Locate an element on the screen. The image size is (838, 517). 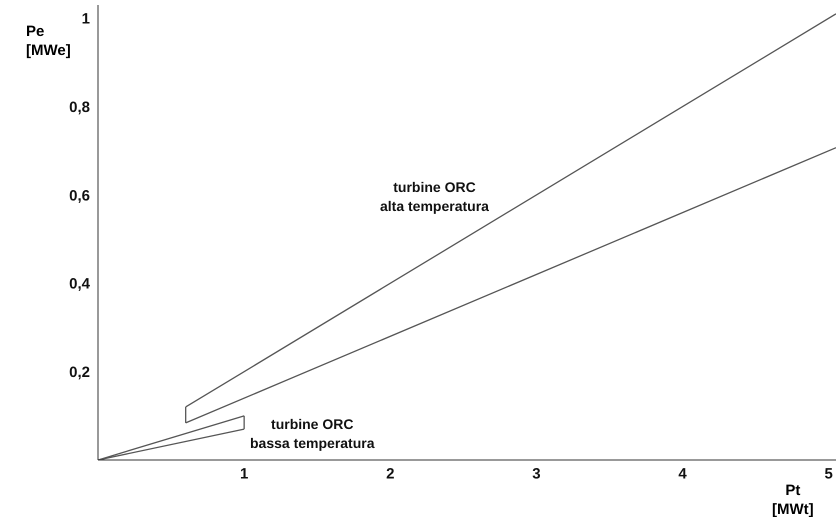
y-tick-label: 0,6 is located at coordinates (79, 195).